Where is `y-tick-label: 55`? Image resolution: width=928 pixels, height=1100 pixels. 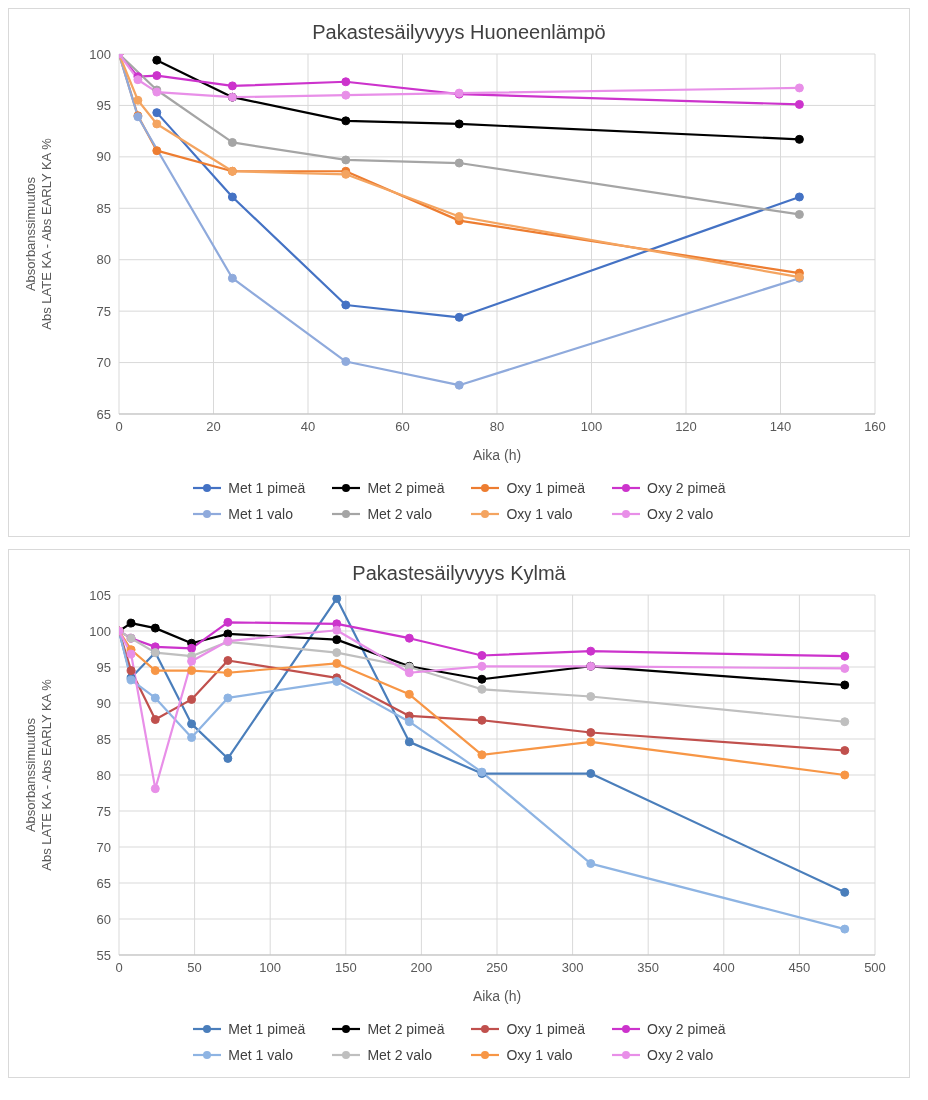
y-tick-label: 55 is located at coordinates (103, 955).